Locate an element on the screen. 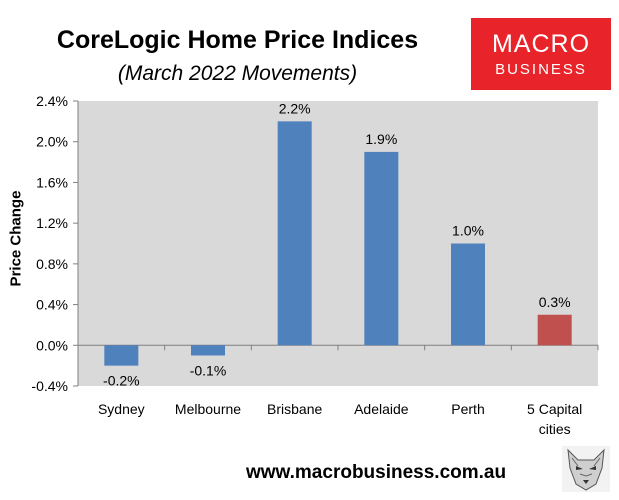 Image resolution: width=619 pixels, height=500 pixels. data-label: 0.3% is located at coordinates (555, 302).